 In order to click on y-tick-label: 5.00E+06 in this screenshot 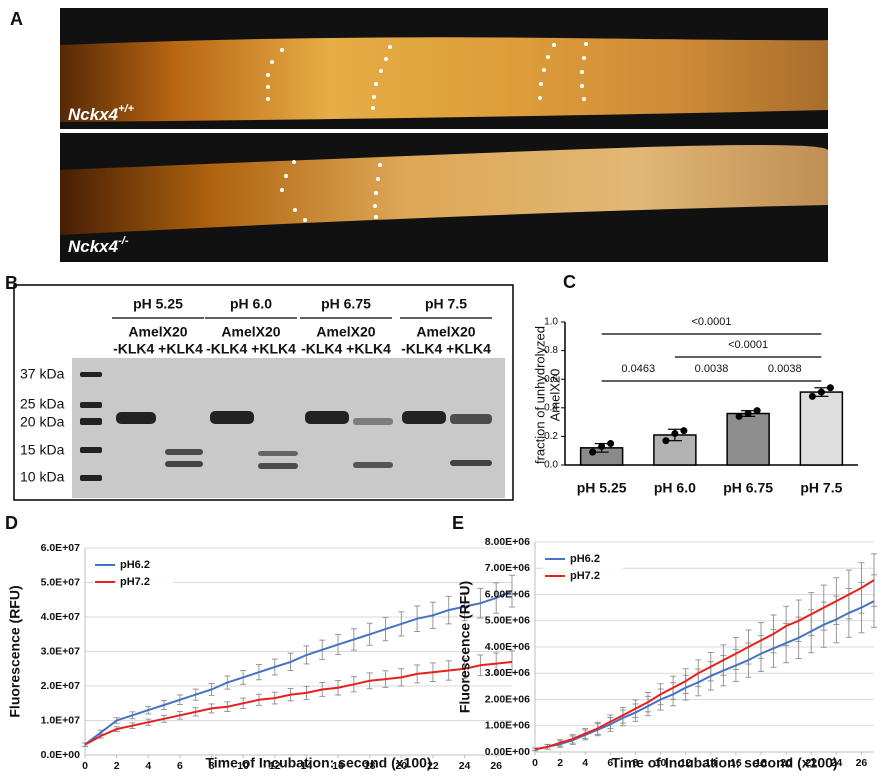, I will do `click(507, 621)`.